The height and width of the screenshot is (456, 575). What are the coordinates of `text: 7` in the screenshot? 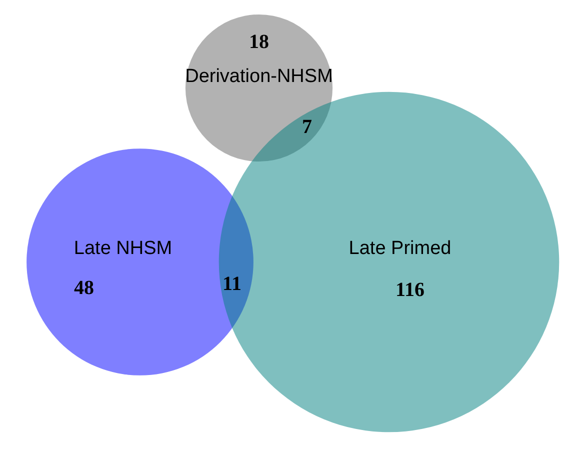 It's located at (307, 127).